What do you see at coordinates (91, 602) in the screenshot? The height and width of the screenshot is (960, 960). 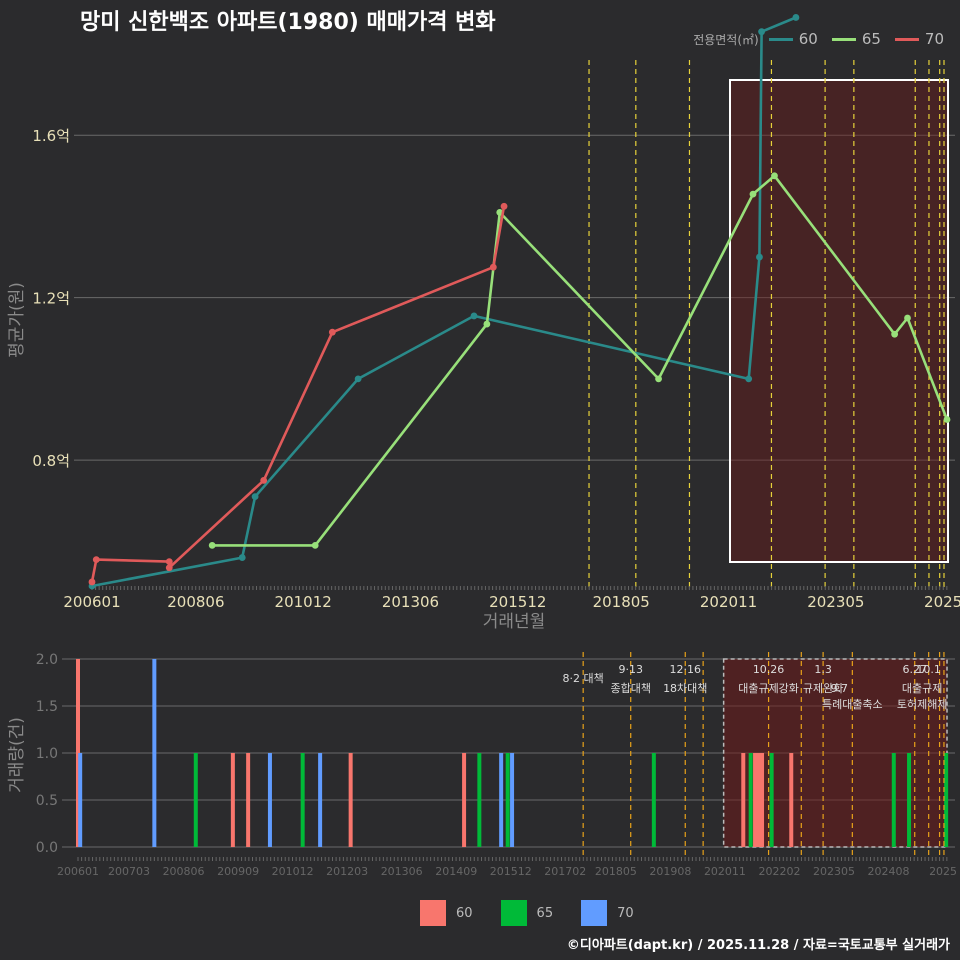 I see `x-tick-label: 200601` at bounding box center [91, 602].